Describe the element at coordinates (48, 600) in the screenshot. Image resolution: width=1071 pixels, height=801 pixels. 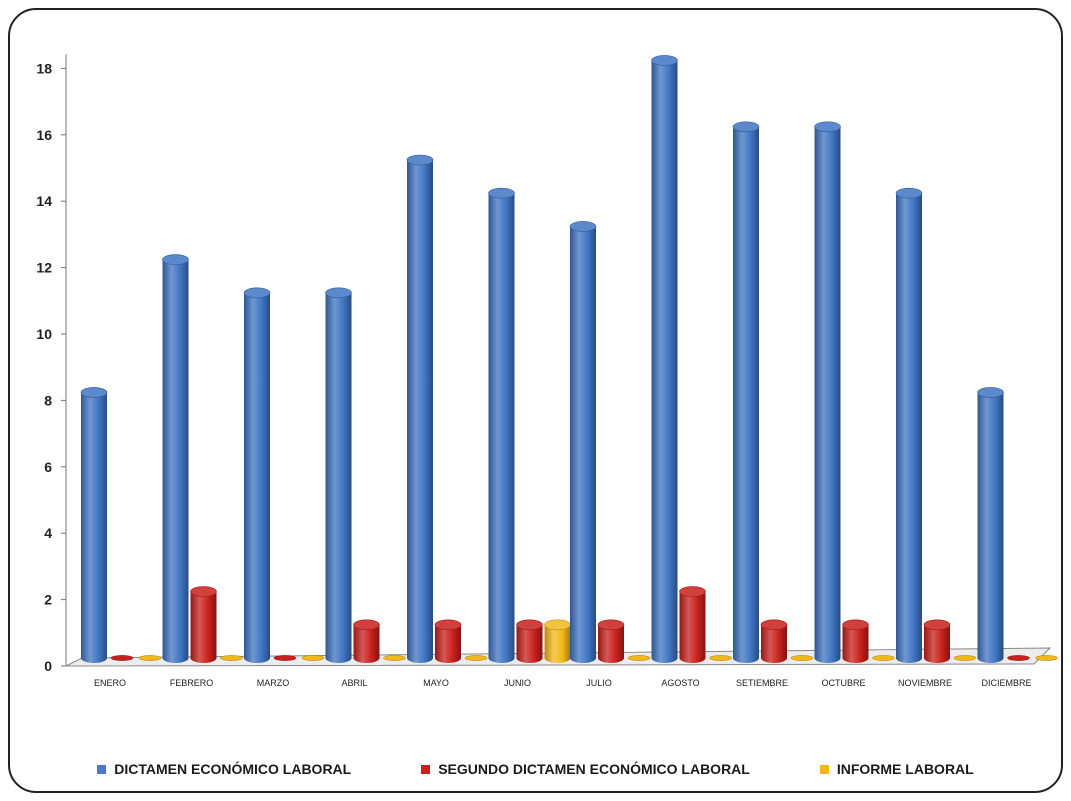
I see `y-tick-label: 2` at that location.